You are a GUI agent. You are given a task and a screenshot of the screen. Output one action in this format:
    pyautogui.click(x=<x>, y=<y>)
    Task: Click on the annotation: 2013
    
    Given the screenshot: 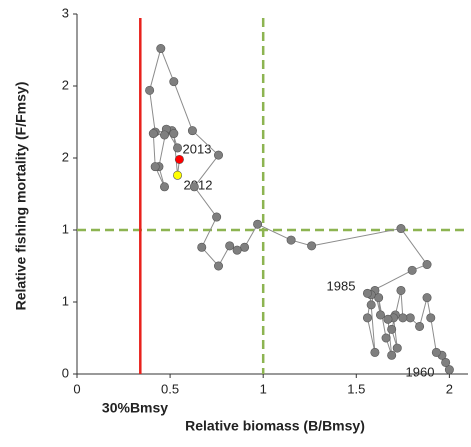 What is the action you would take?
    pyautogui.click(x=197, y=148)
    